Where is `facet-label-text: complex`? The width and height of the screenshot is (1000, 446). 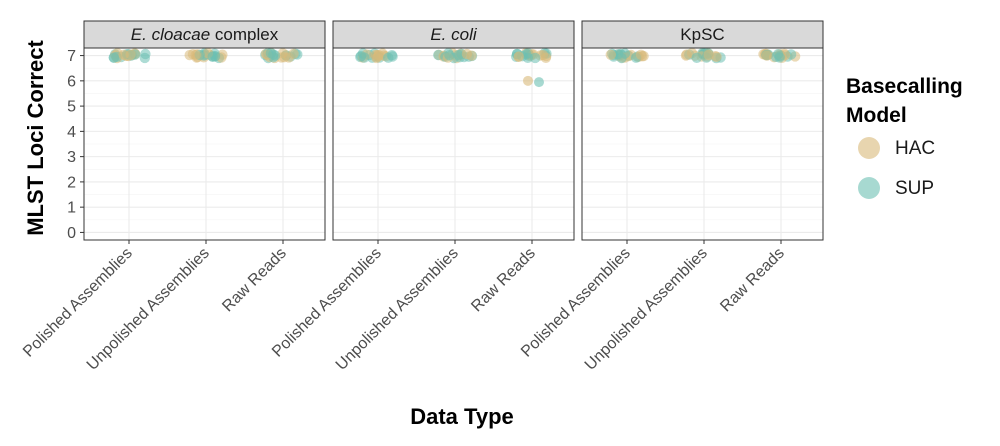 facet-label-text: complex is located at coordinates (244, 34).